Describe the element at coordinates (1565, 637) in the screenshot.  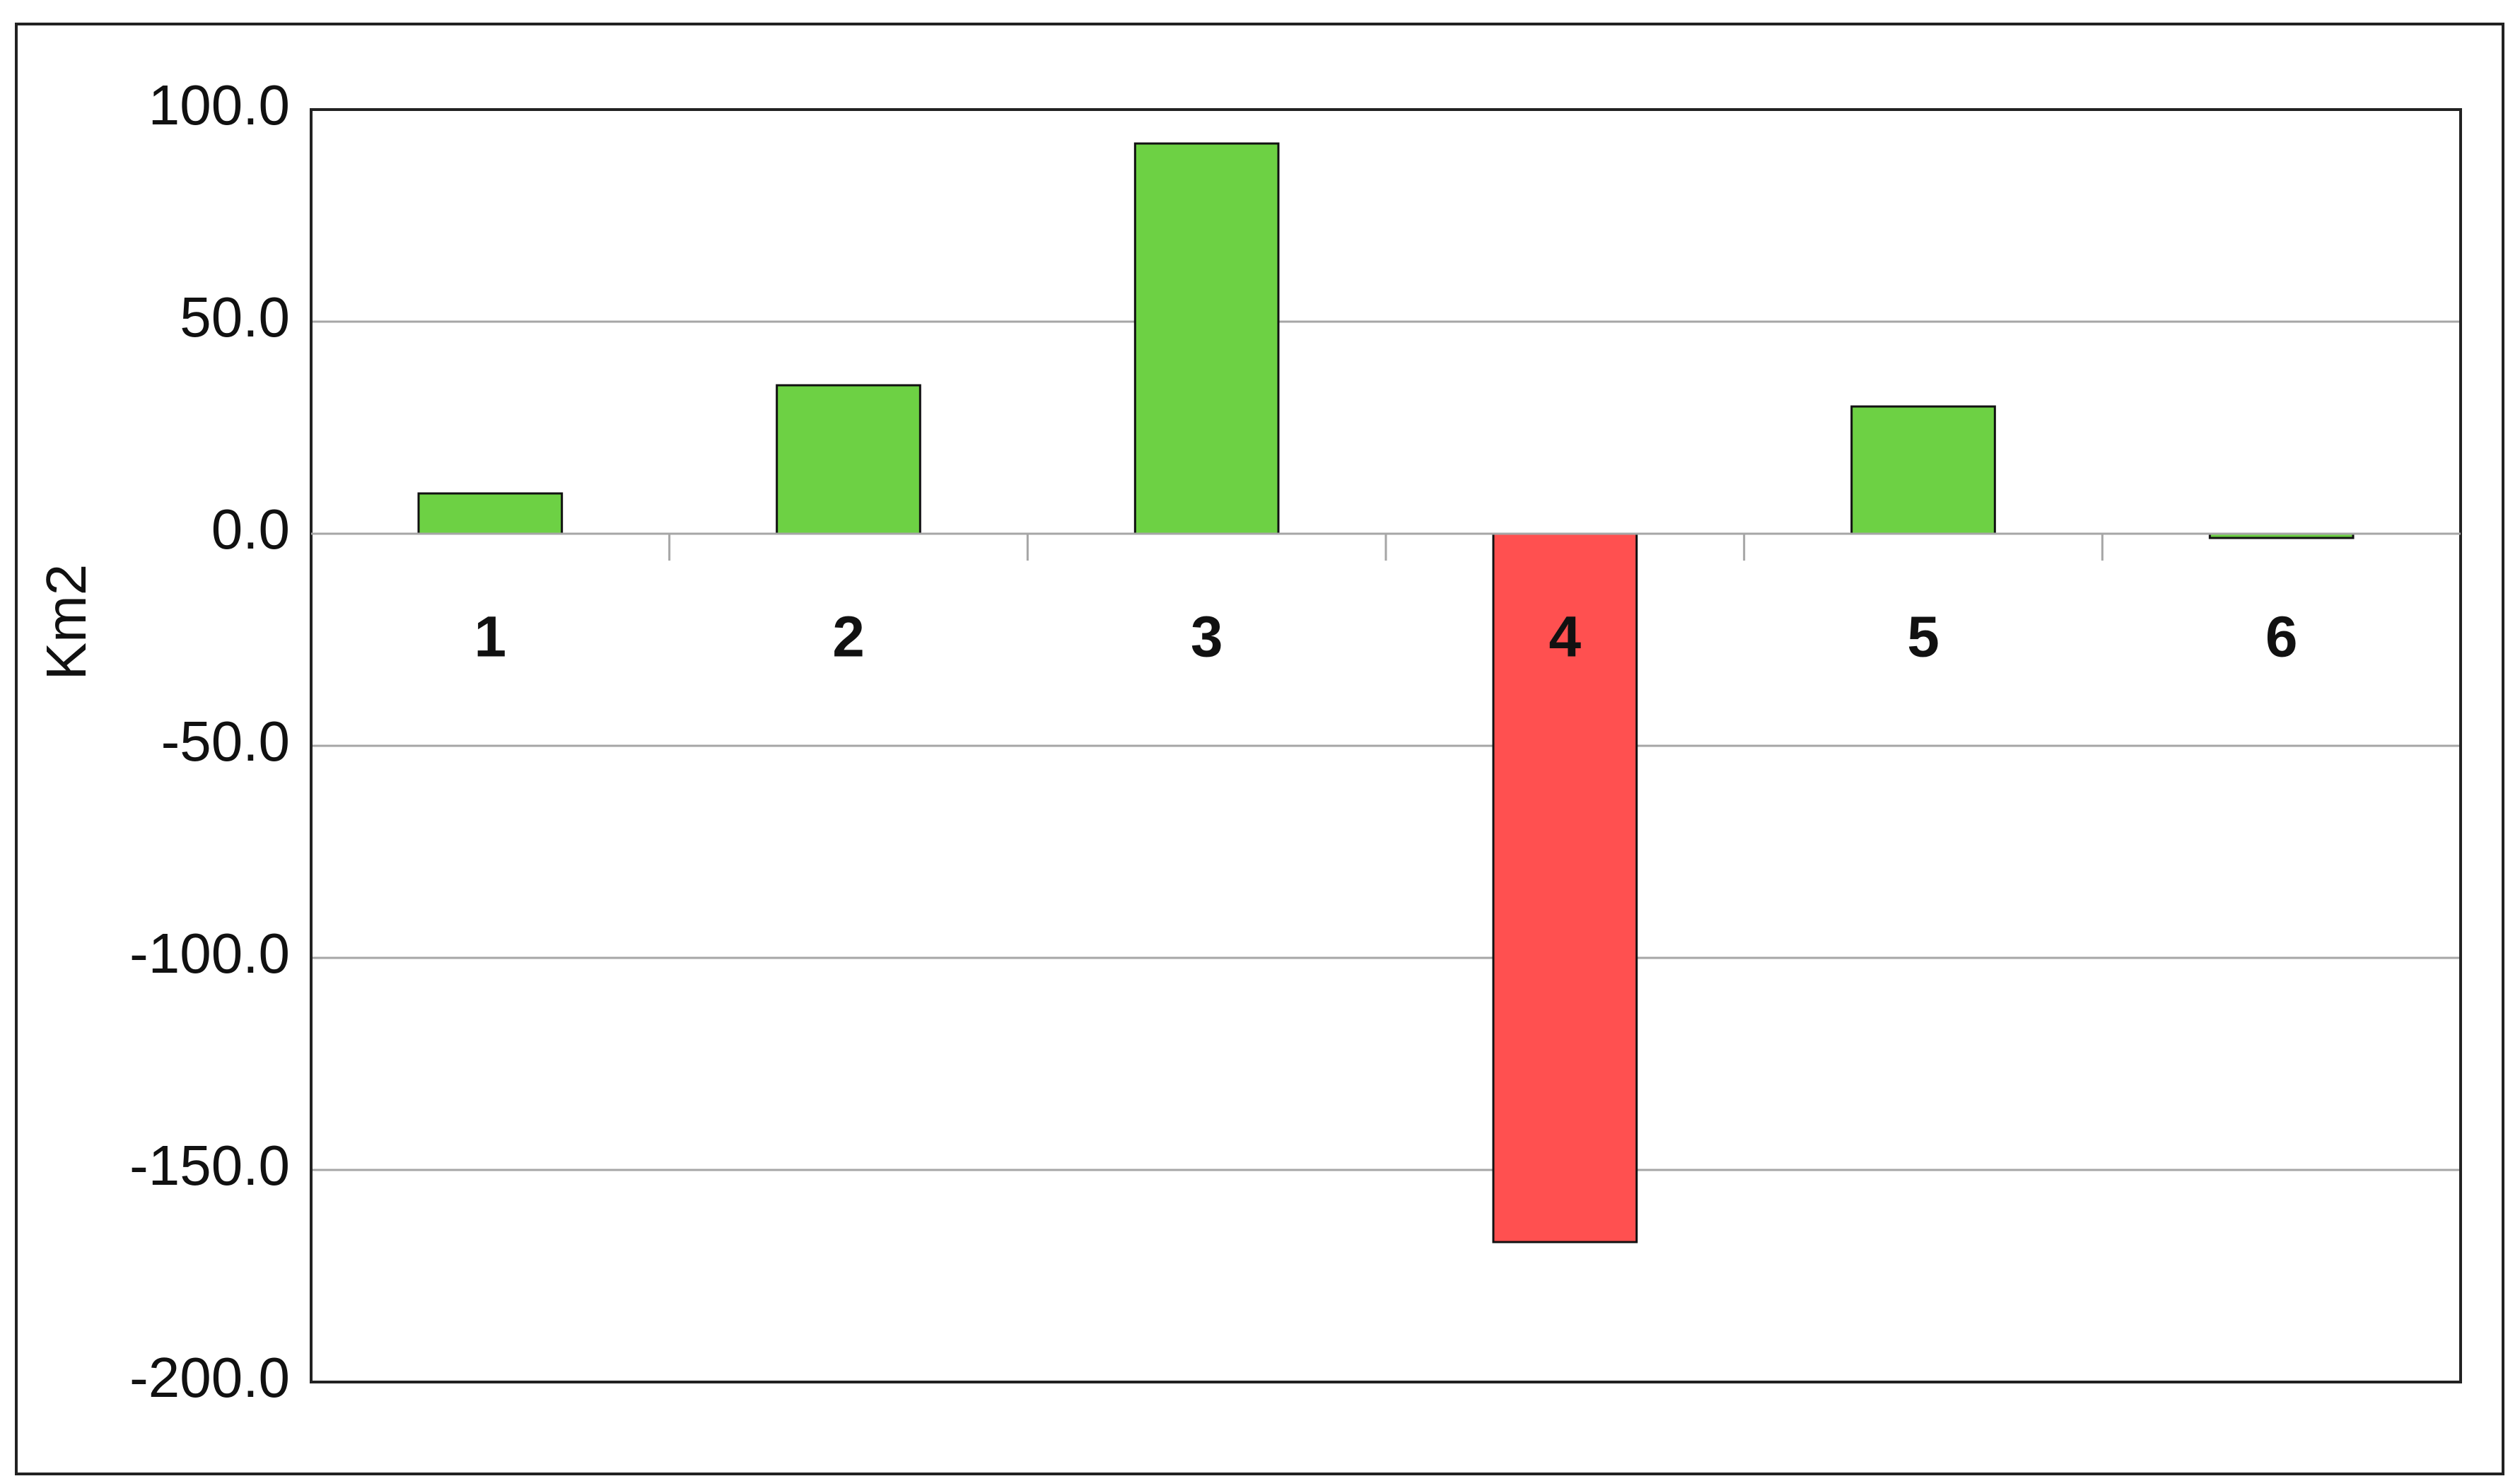
I see `x-tick-label: 4` at that location.